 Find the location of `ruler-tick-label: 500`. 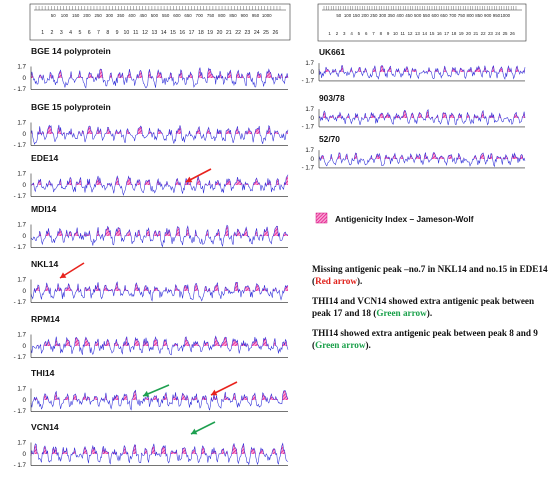

ruler-tick-label: 500 is located at coordinates (418, 15).